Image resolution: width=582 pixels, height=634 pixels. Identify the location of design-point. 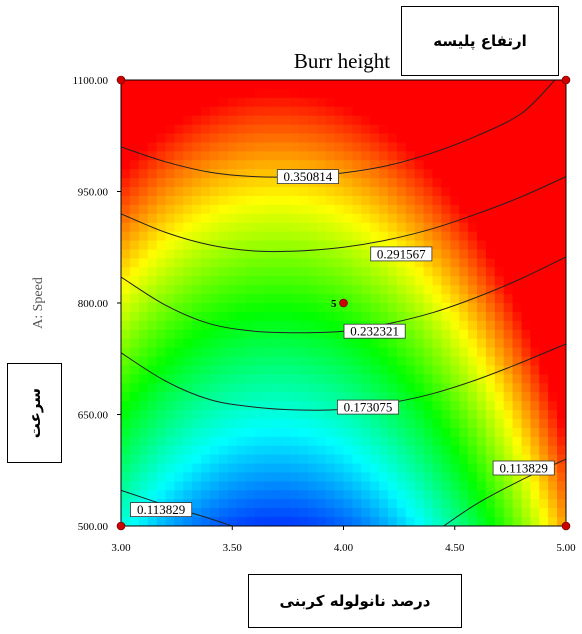
(121, 526).